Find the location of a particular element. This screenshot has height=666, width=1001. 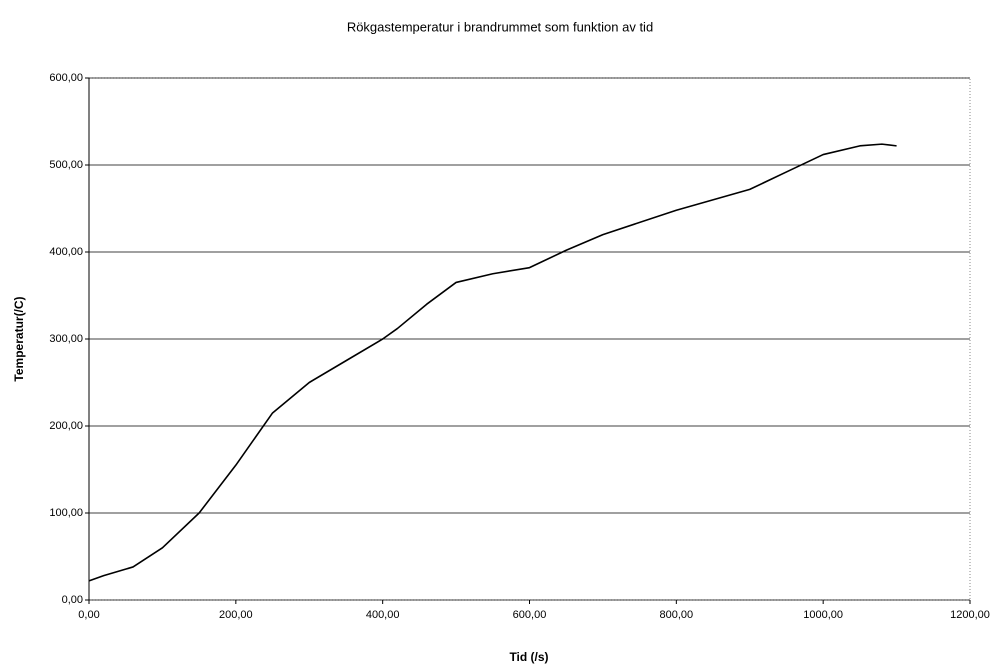

y-tick-label: 400,00 is located at coordinates (66, 252).